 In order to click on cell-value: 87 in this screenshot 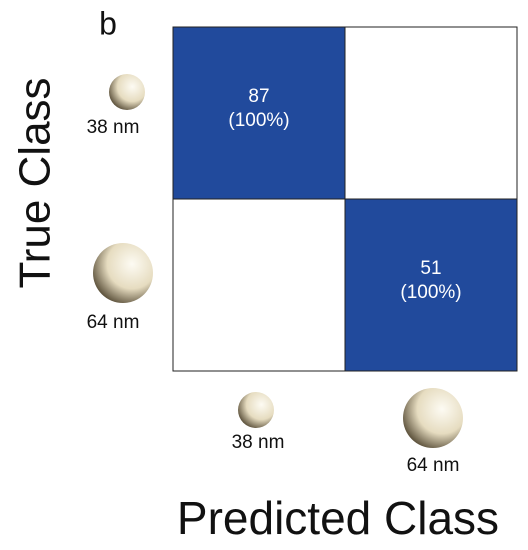, I will do `click(258, 96)`.